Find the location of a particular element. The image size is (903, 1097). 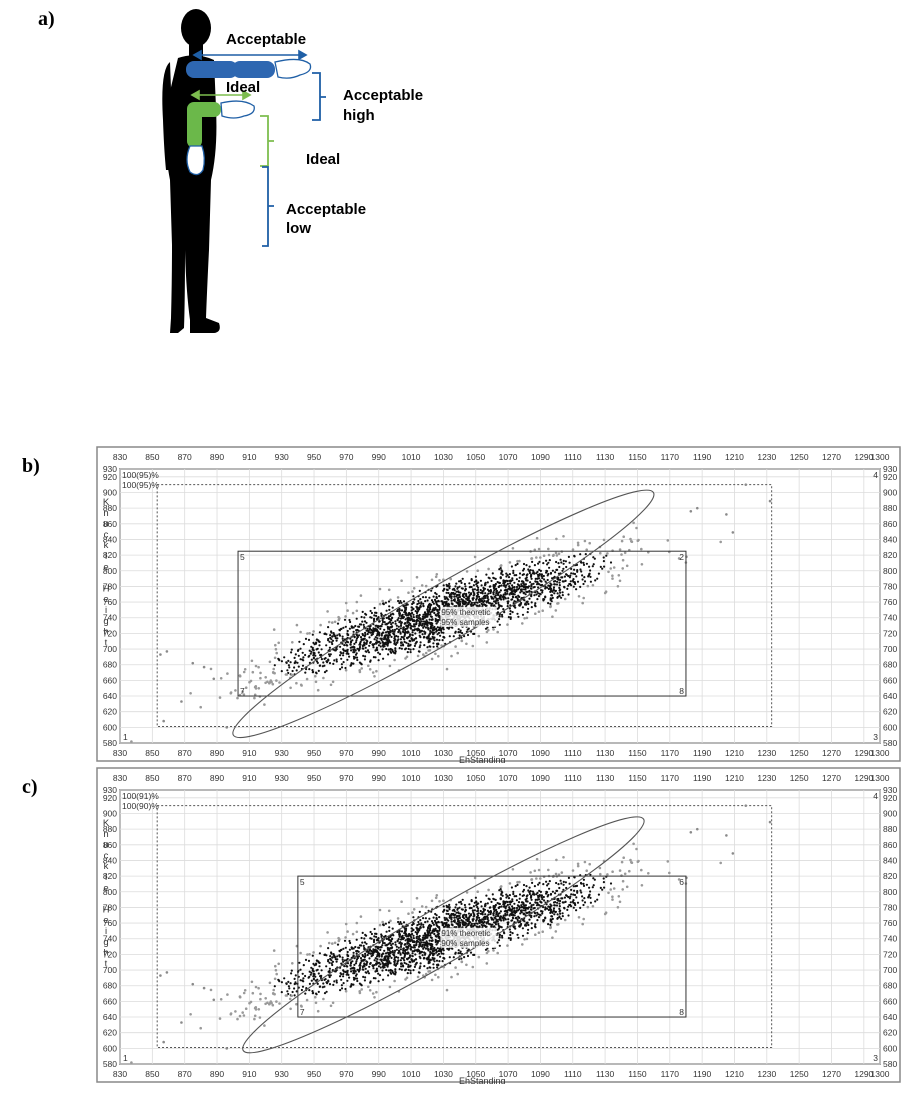

y-tick-label-right: 720 is located at coordinates (890, 954).